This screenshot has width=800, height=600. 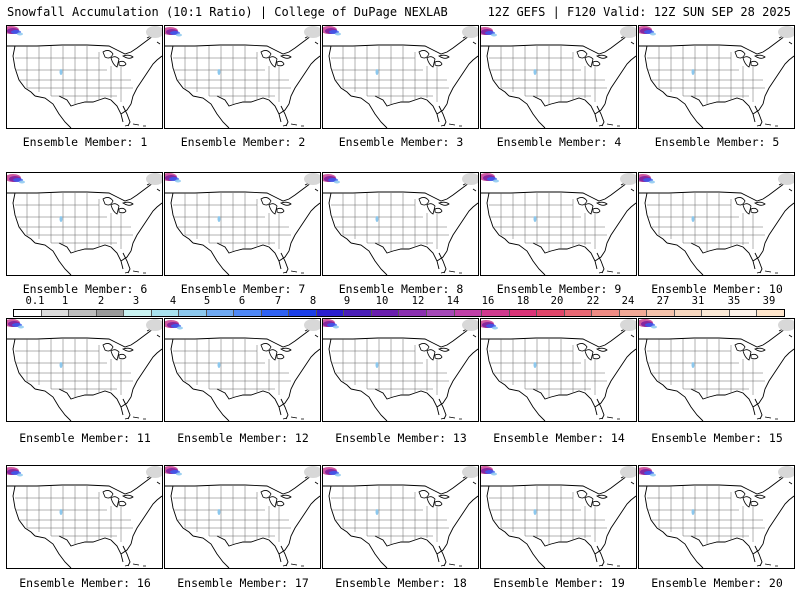 What do you see at coordinates (85, 438) in the screenshot?
I see `member-label: Ensemble Member: 11` at bounding box center [85, 438].